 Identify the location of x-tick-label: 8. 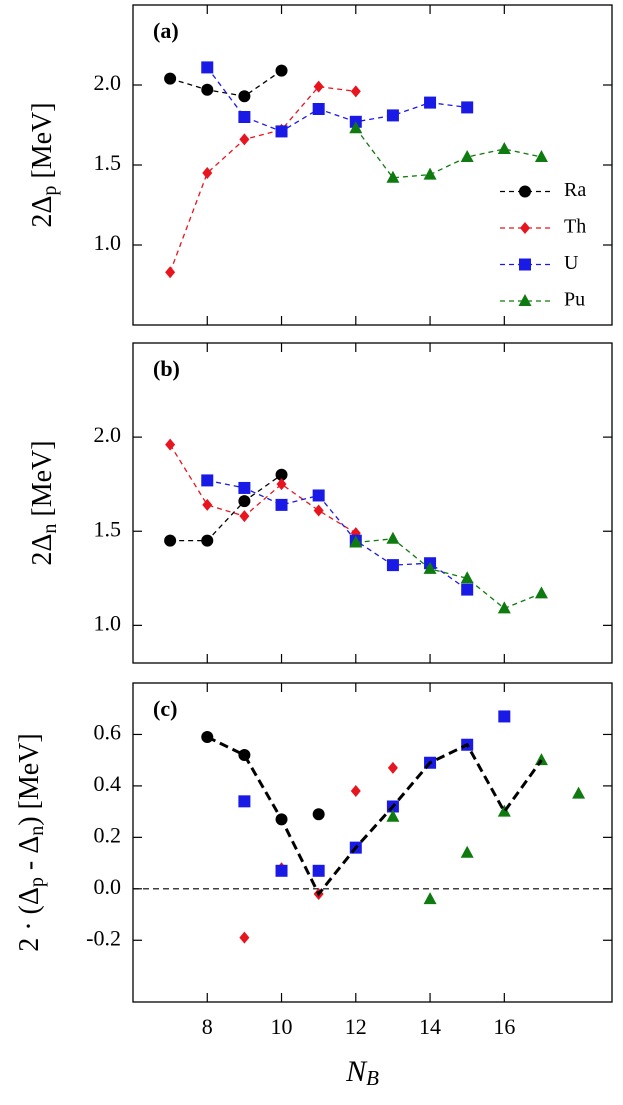
(207, 1026).